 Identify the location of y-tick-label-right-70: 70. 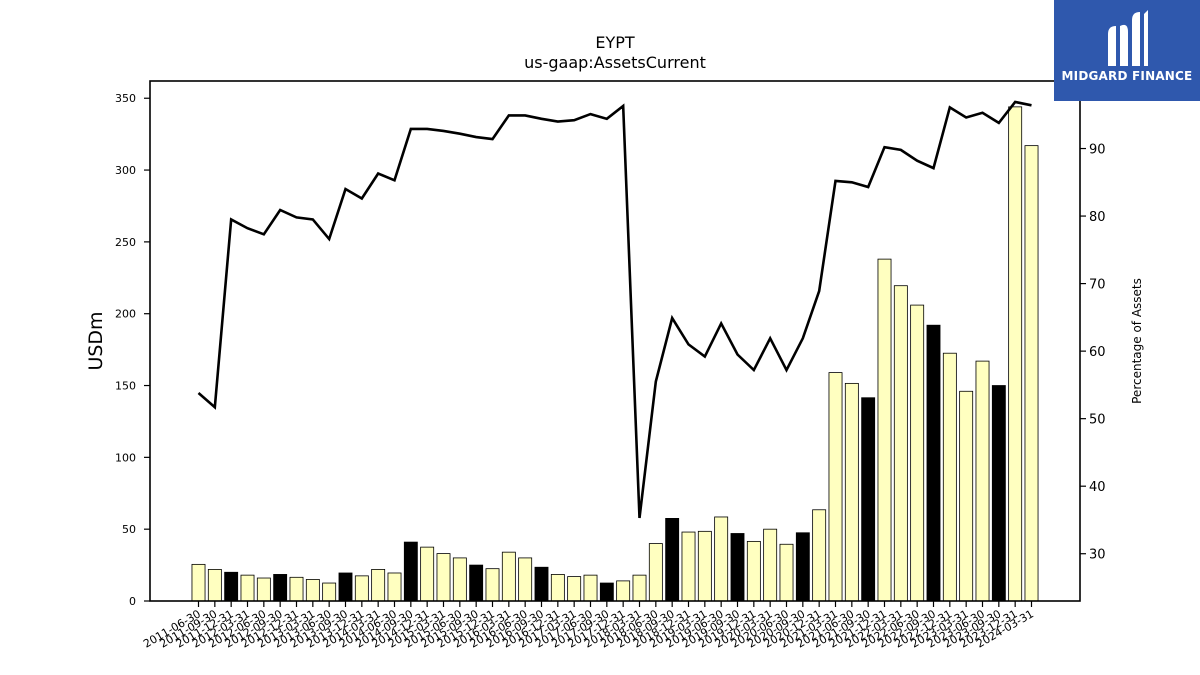
(1097, 285).